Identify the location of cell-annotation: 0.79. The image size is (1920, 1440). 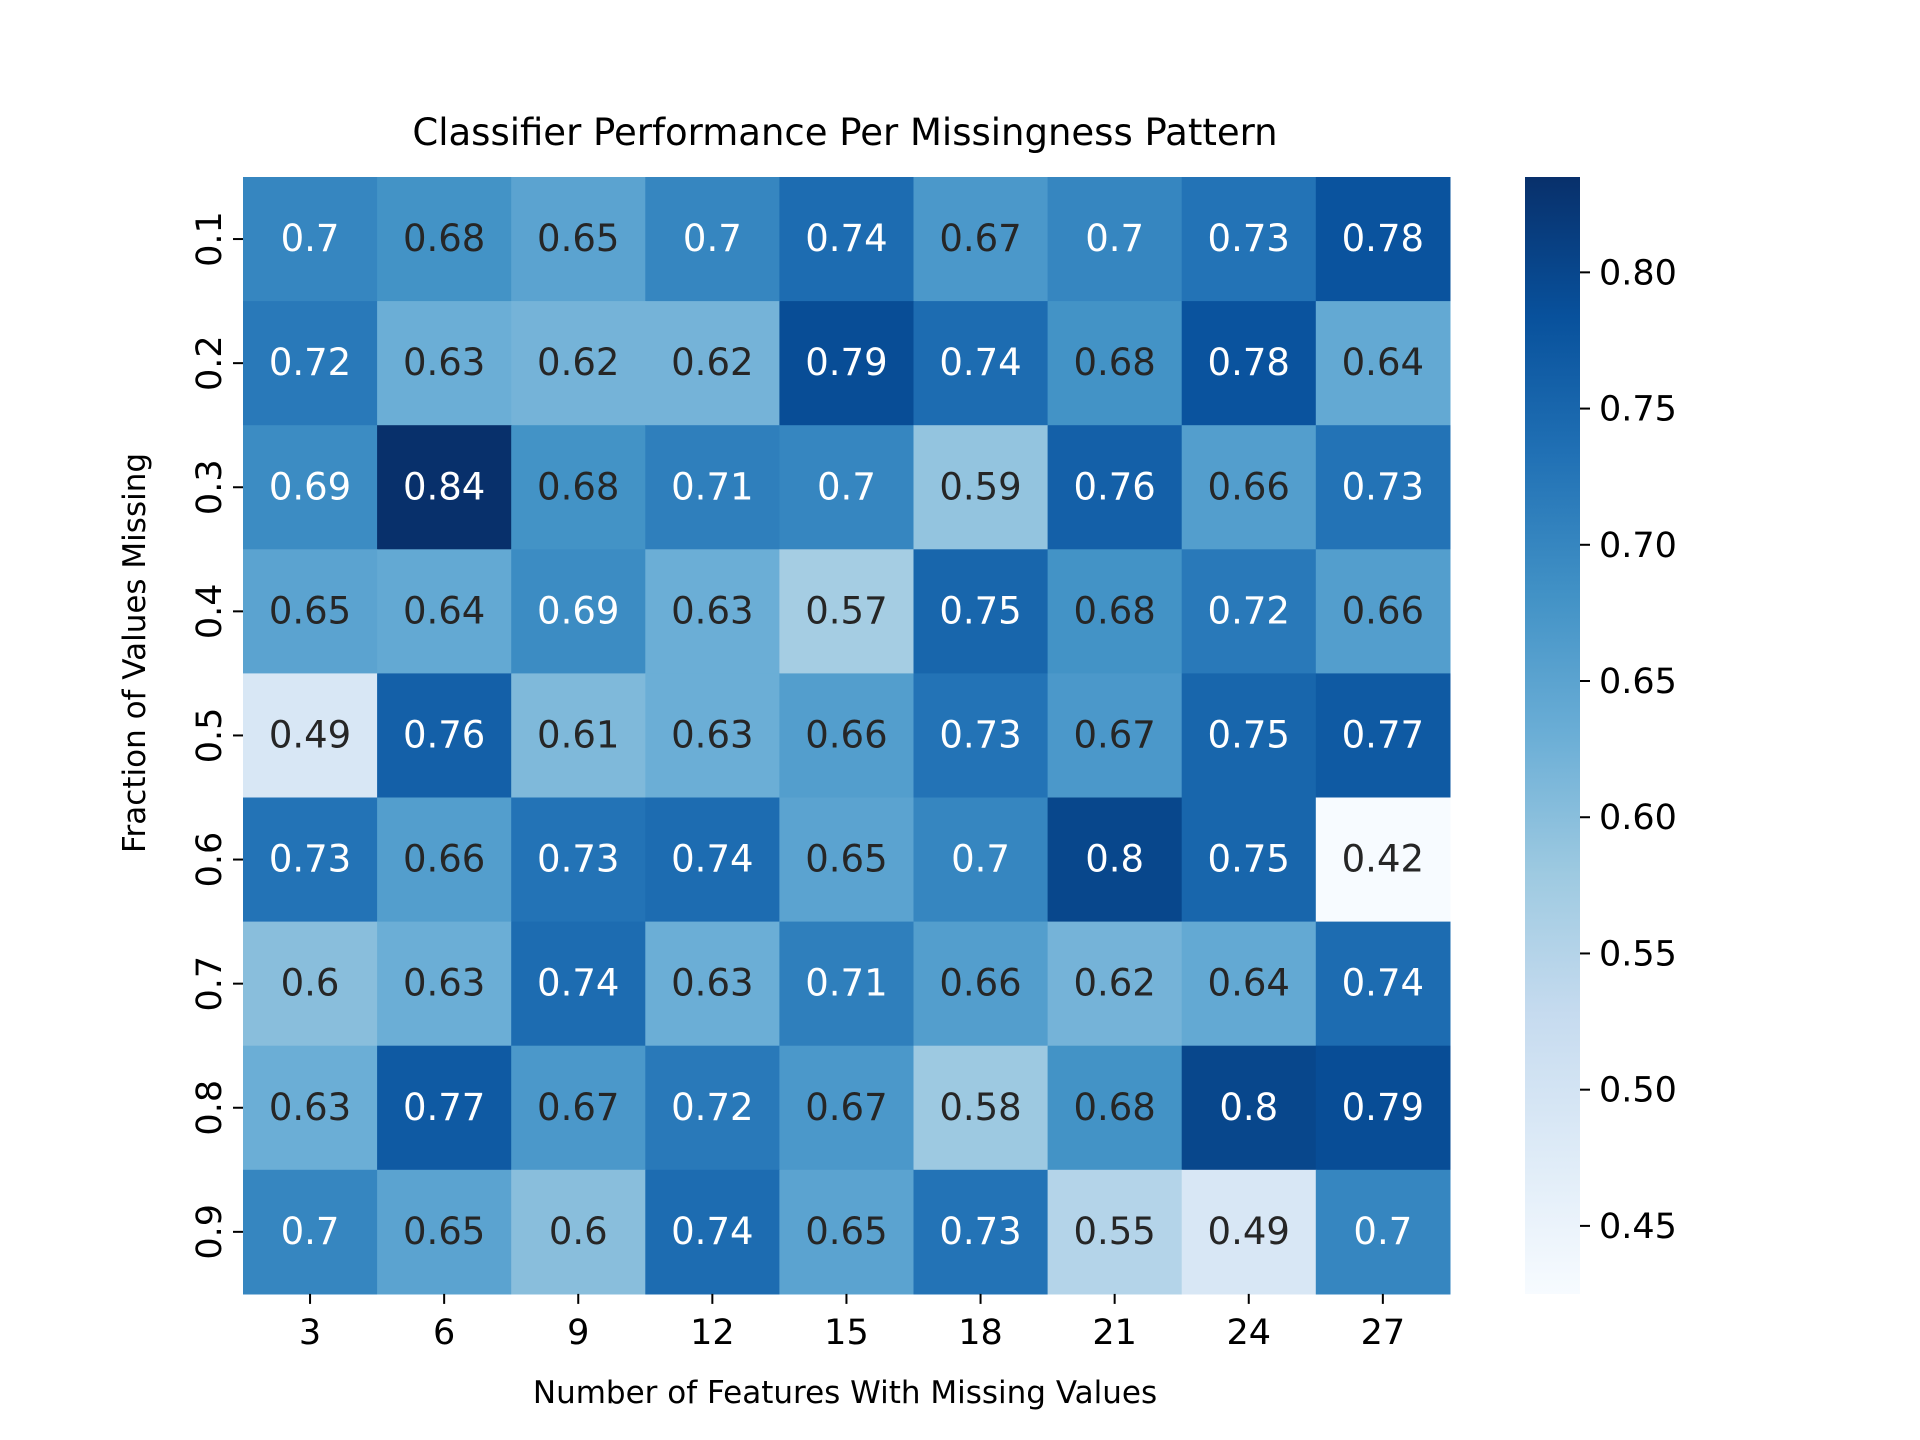
(1383, 1107).